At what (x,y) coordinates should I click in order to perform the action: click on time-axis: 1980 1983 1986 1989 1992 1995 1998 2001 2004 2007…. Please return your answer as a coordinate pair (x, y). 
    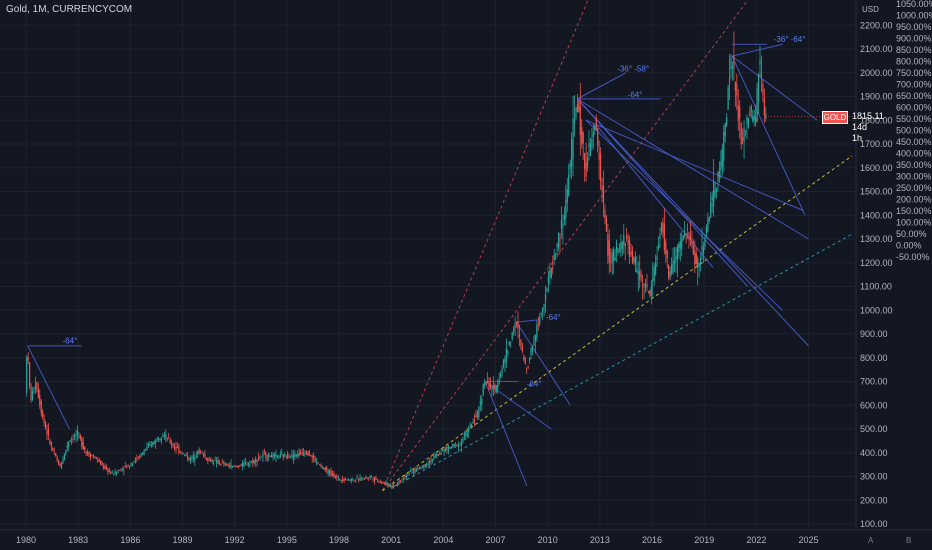
    Looking at the image, I should click on (417, 540).